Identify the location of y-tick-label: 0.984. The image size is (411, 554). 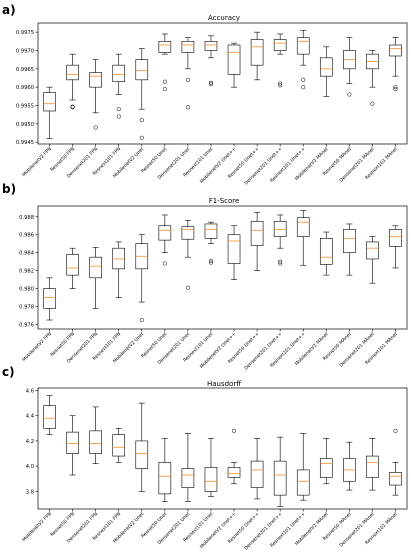
(27, 254).